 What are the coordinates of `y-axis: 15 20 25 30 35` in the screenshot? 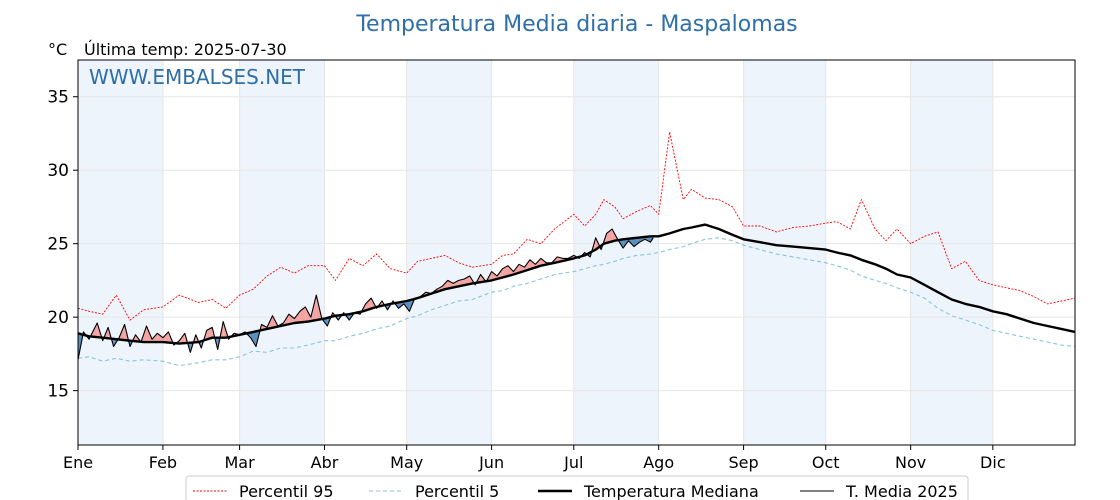 It's located at (62, 245).